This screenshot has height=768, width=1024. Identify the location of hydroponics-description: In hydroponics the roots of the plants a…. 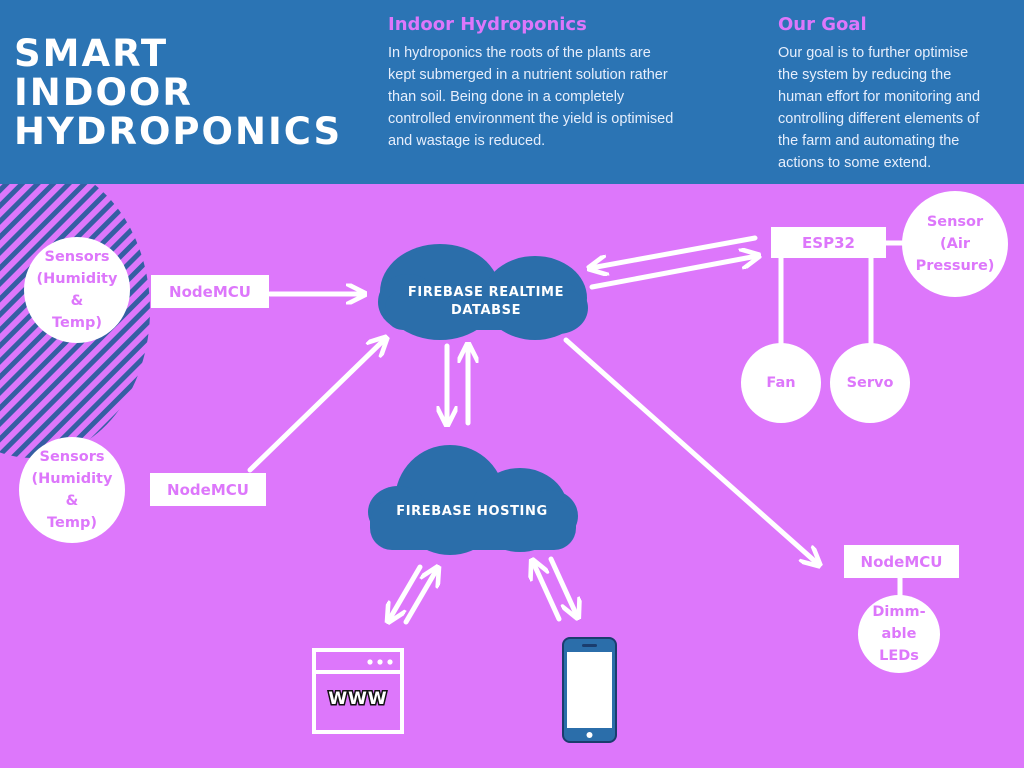
(530, 97).